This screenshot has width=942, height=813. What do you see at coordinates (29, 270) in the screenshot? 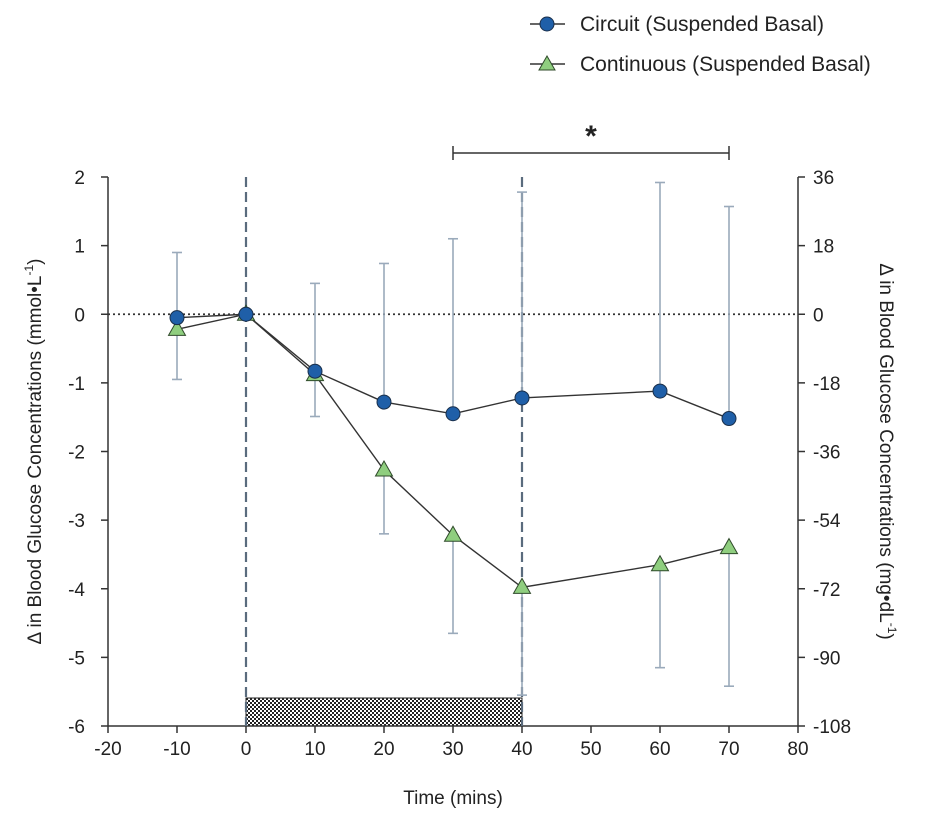
I see `y-axis-title-left-sup: -1` at bounding box center [29, 270].